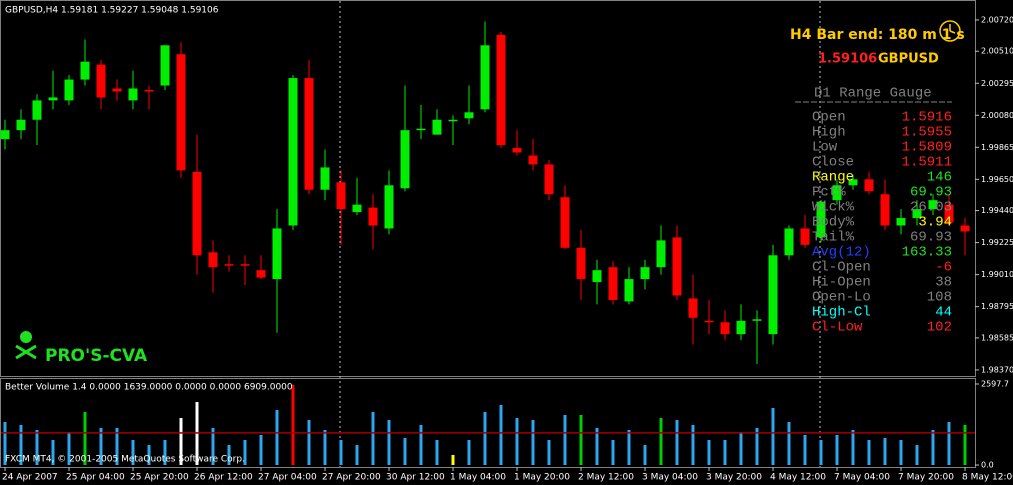  Describe the element at coordinates (997, 242) in the screenshot. I see `y-tick-label: 1.99225` at that location.